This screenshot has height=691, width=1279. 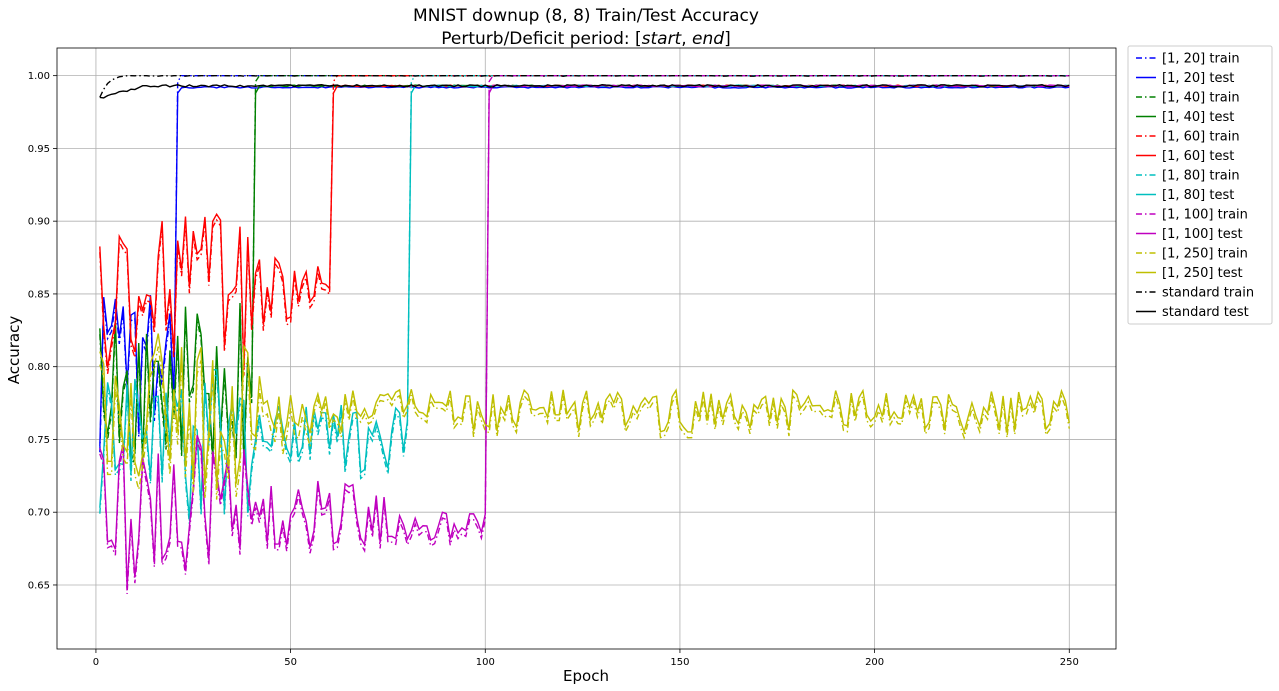 What do you see at coordinates (1198, 195) in the screenshot?
I see `legend-entry: [1, 80] test` at bounding box center [1198, 195].